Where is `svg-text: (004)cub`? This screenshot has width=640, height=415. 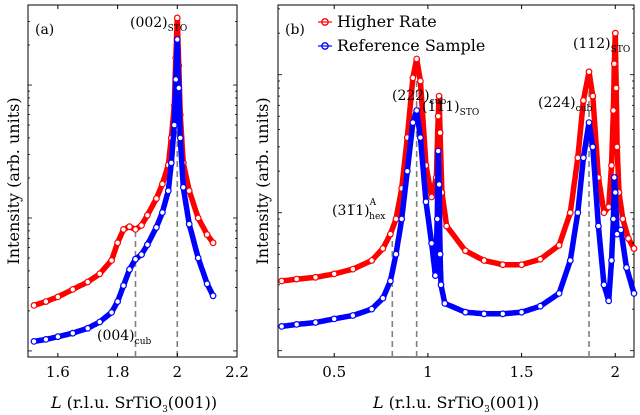 svg-text: (004)cub is located at coordinates (124, 337).